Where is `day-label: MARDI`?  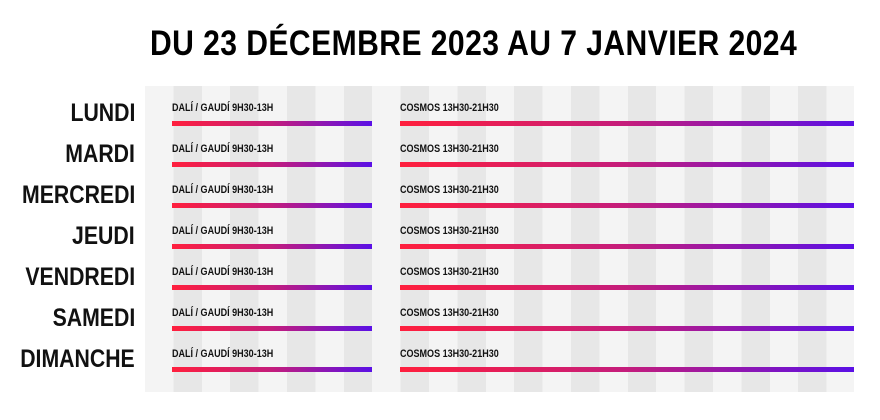 day-label: MARDI is located at coordinates (100, 154).